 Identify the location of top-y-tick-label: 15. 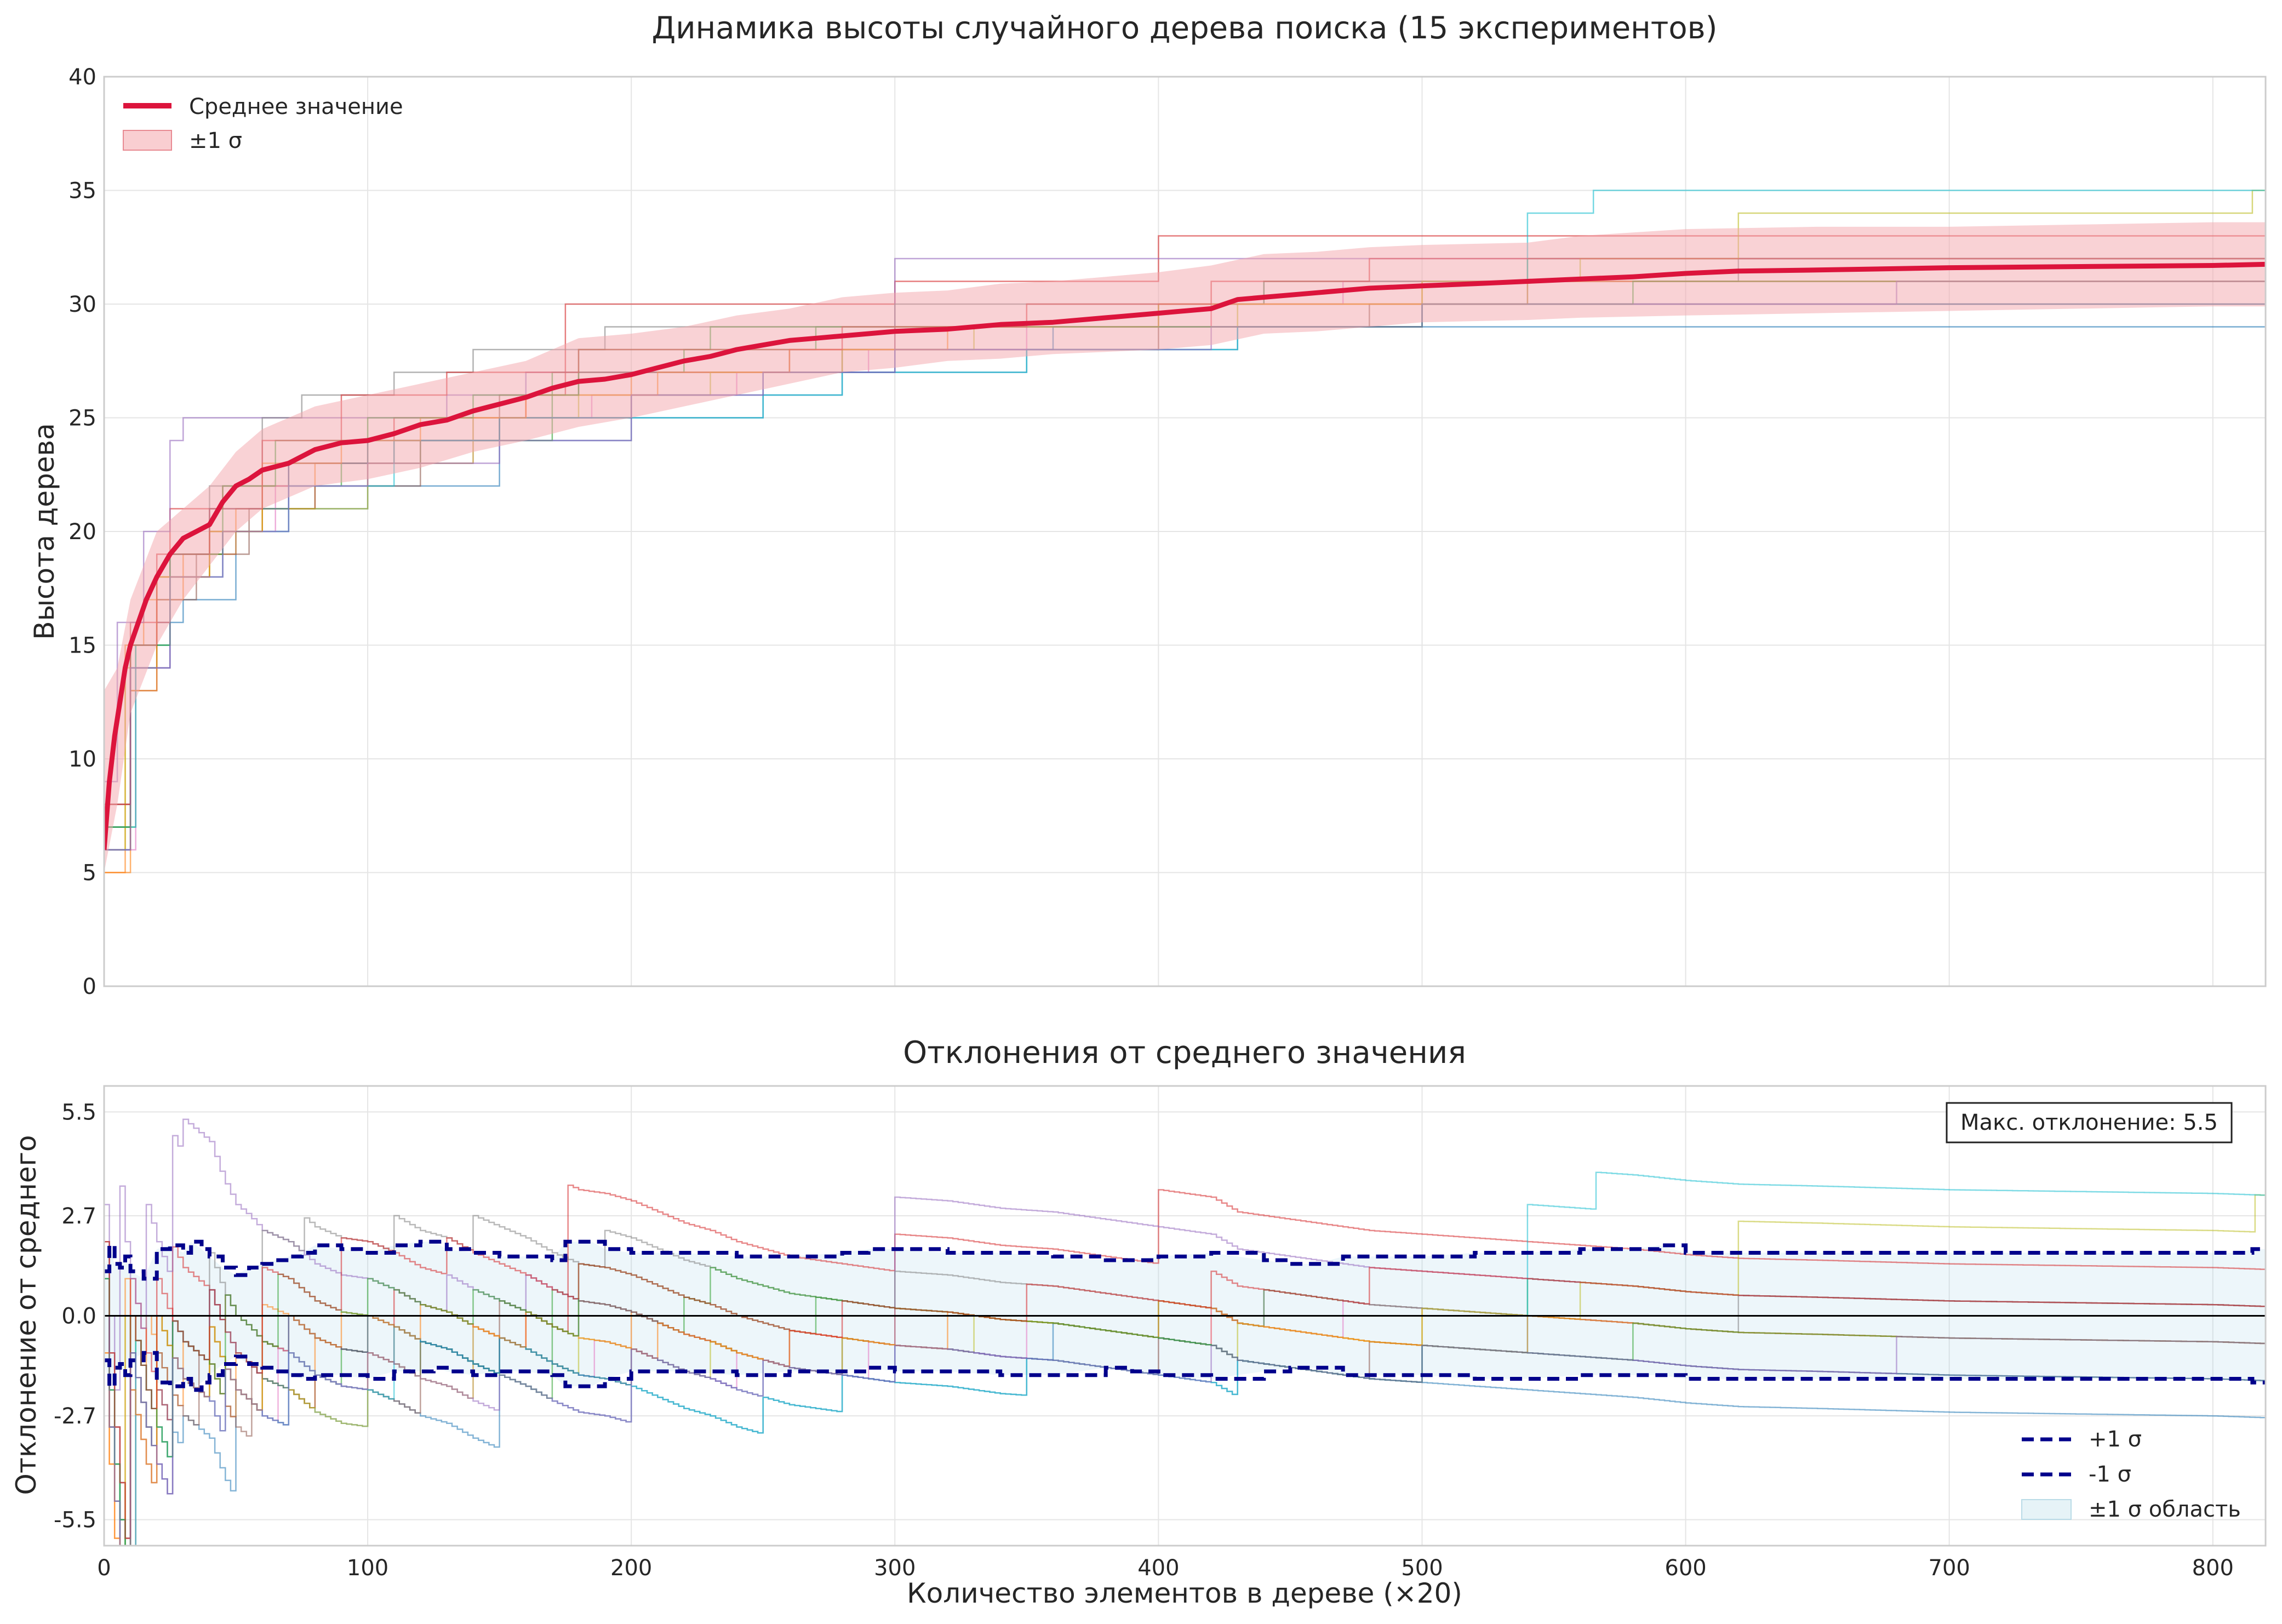
(82, 646).